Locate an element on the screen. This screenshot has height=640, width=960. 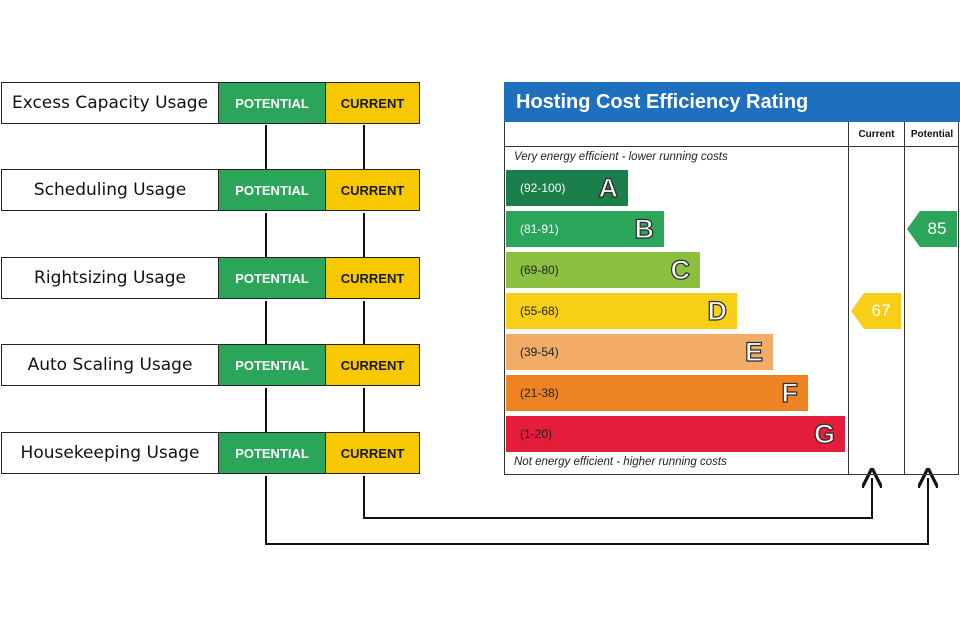
usage-label: Rightsizing Usage is located at coordinates (110, 278).